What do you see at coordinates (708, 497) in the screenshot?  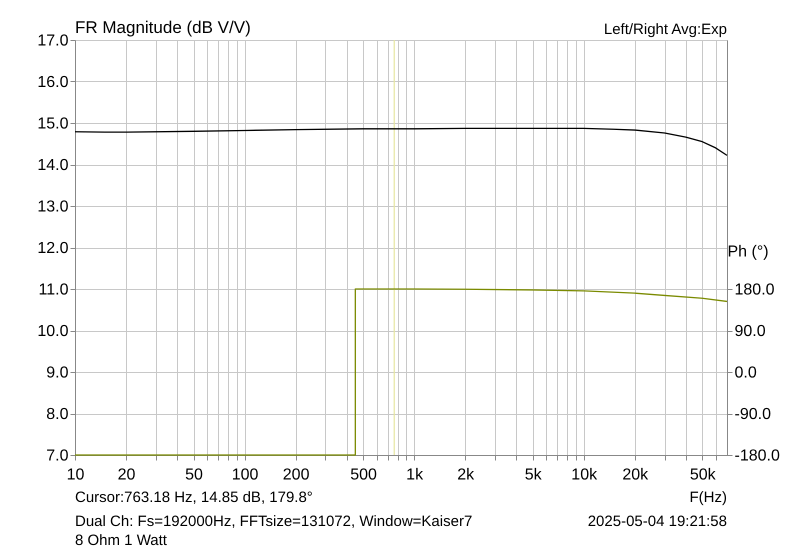 I see `x-axis-title: F(Hz)` at bounding box center [708, 497].